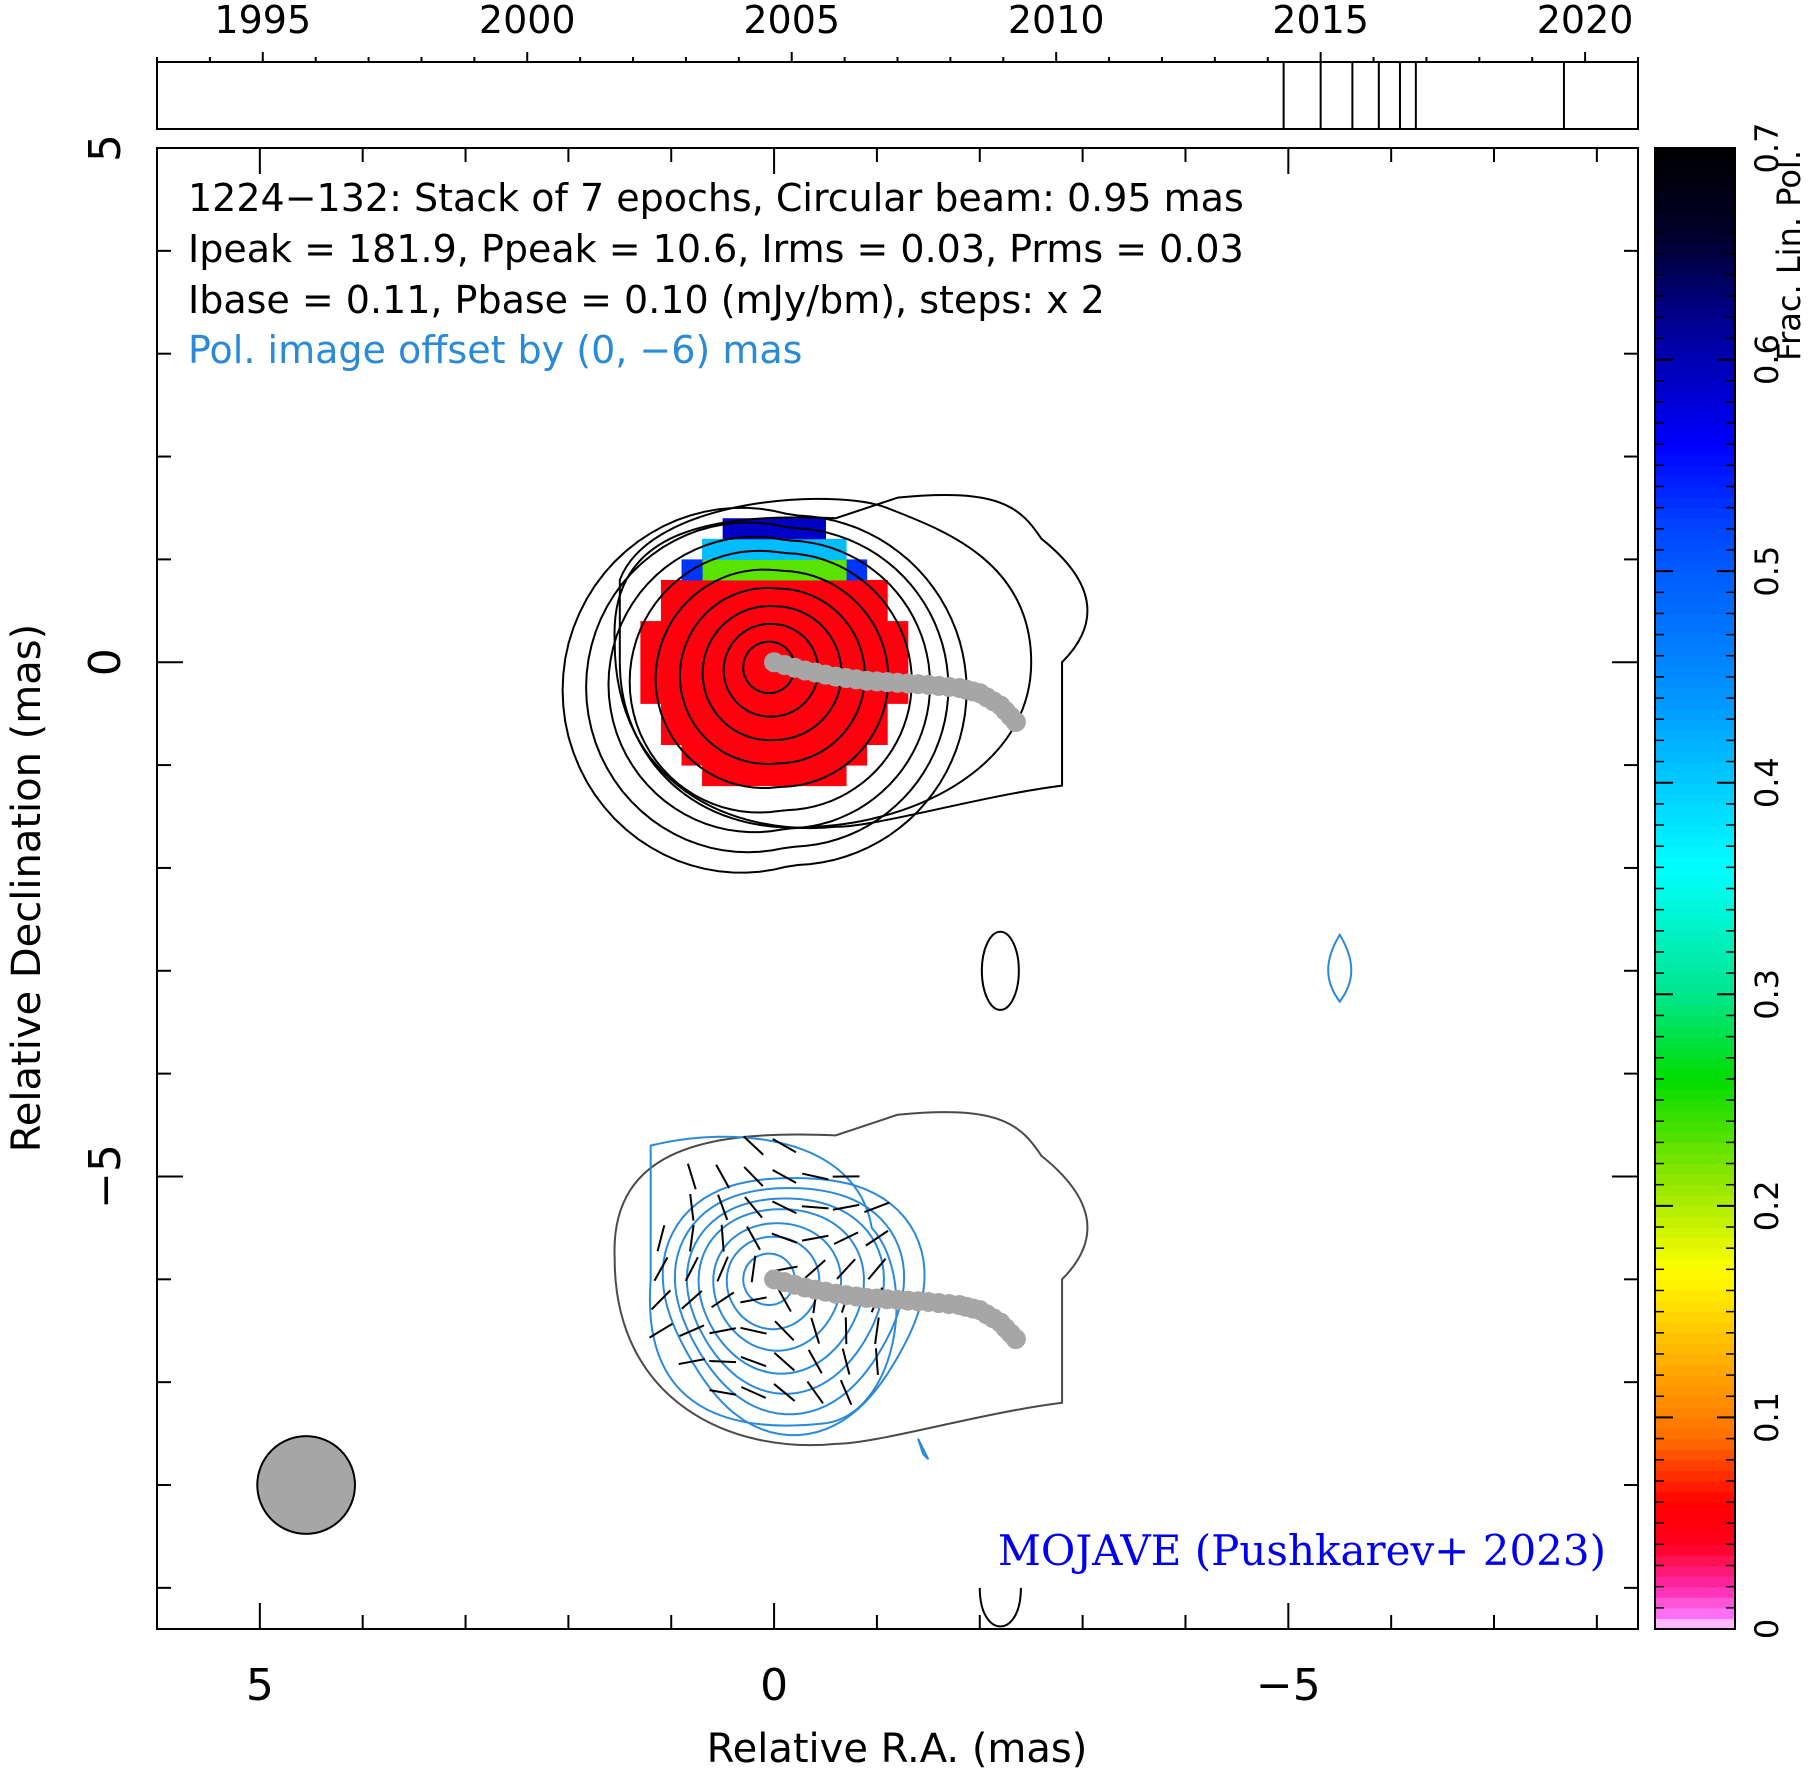  I want to click on colorbar-tick-label: 0.7, so click(1767, 148).